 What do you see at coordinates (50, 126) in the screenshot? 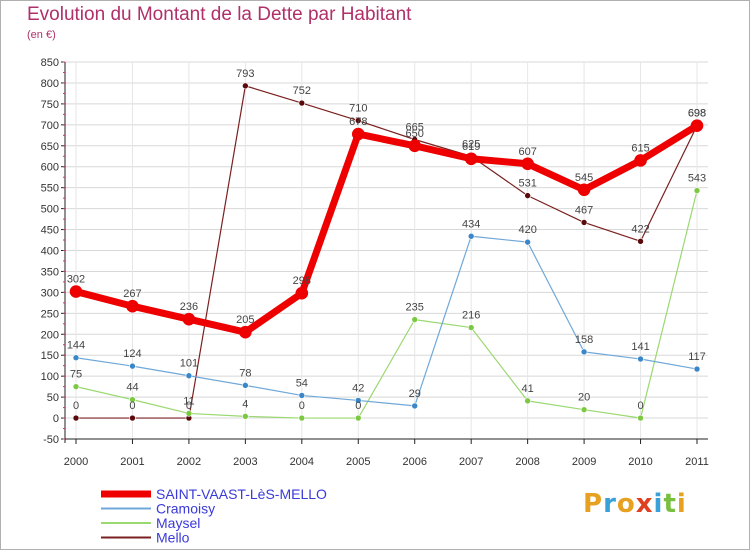
I see `y-tick-label: 700` at bounding box center [50, 126].